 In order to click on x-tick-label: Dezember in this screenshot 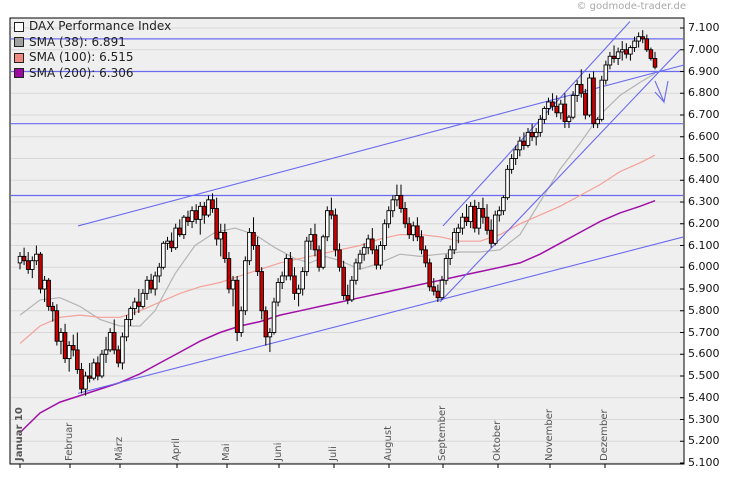, I will do `click(604, 435)`.